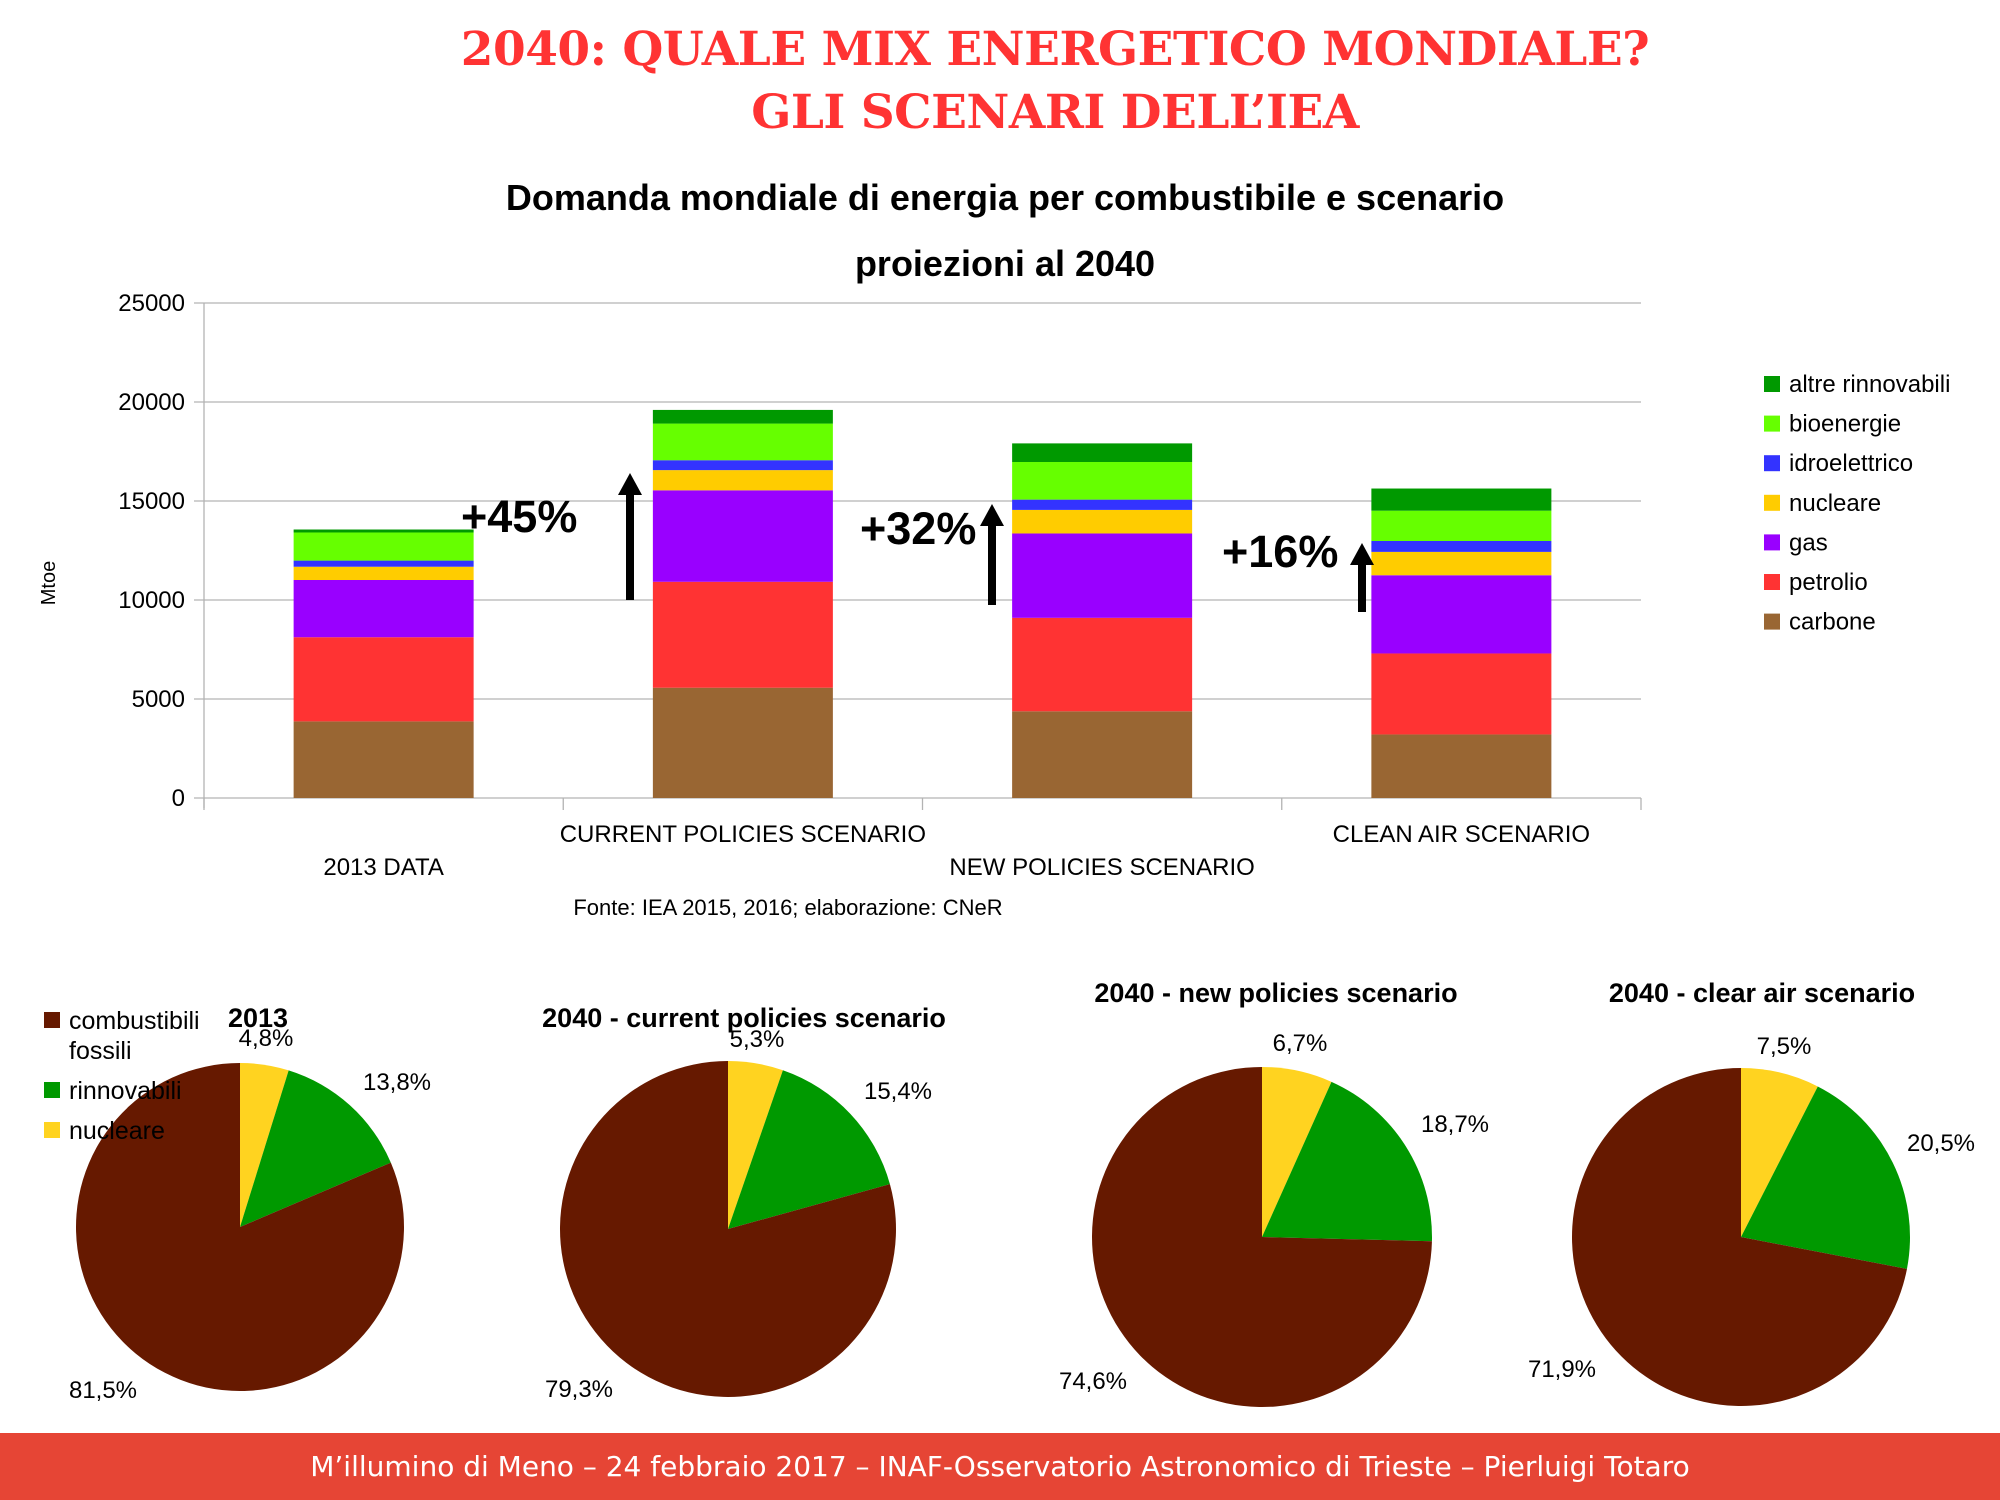 The image size is (2000, 1500). Describe the element at coordinates (757, 1039) in the screenshot. I see `pie-value-label: 5,3%` at that location.